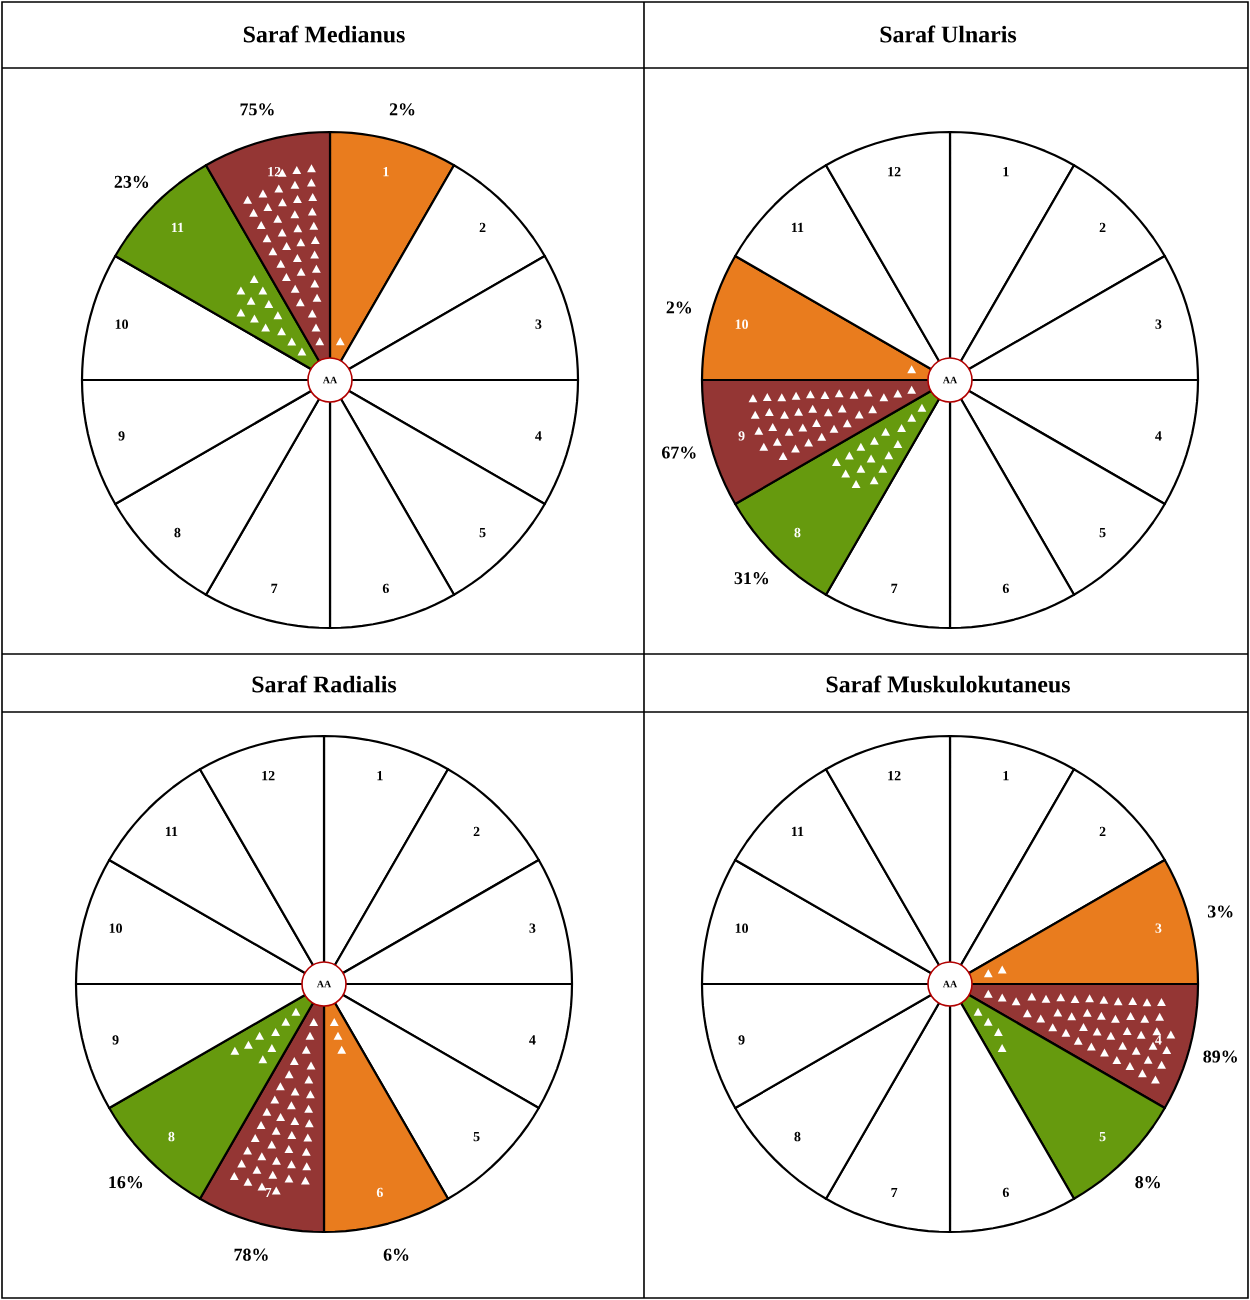 The height and width of the screenshot is (1300, 1250). I want to click on data-label: 6%, so click(396, 1254).